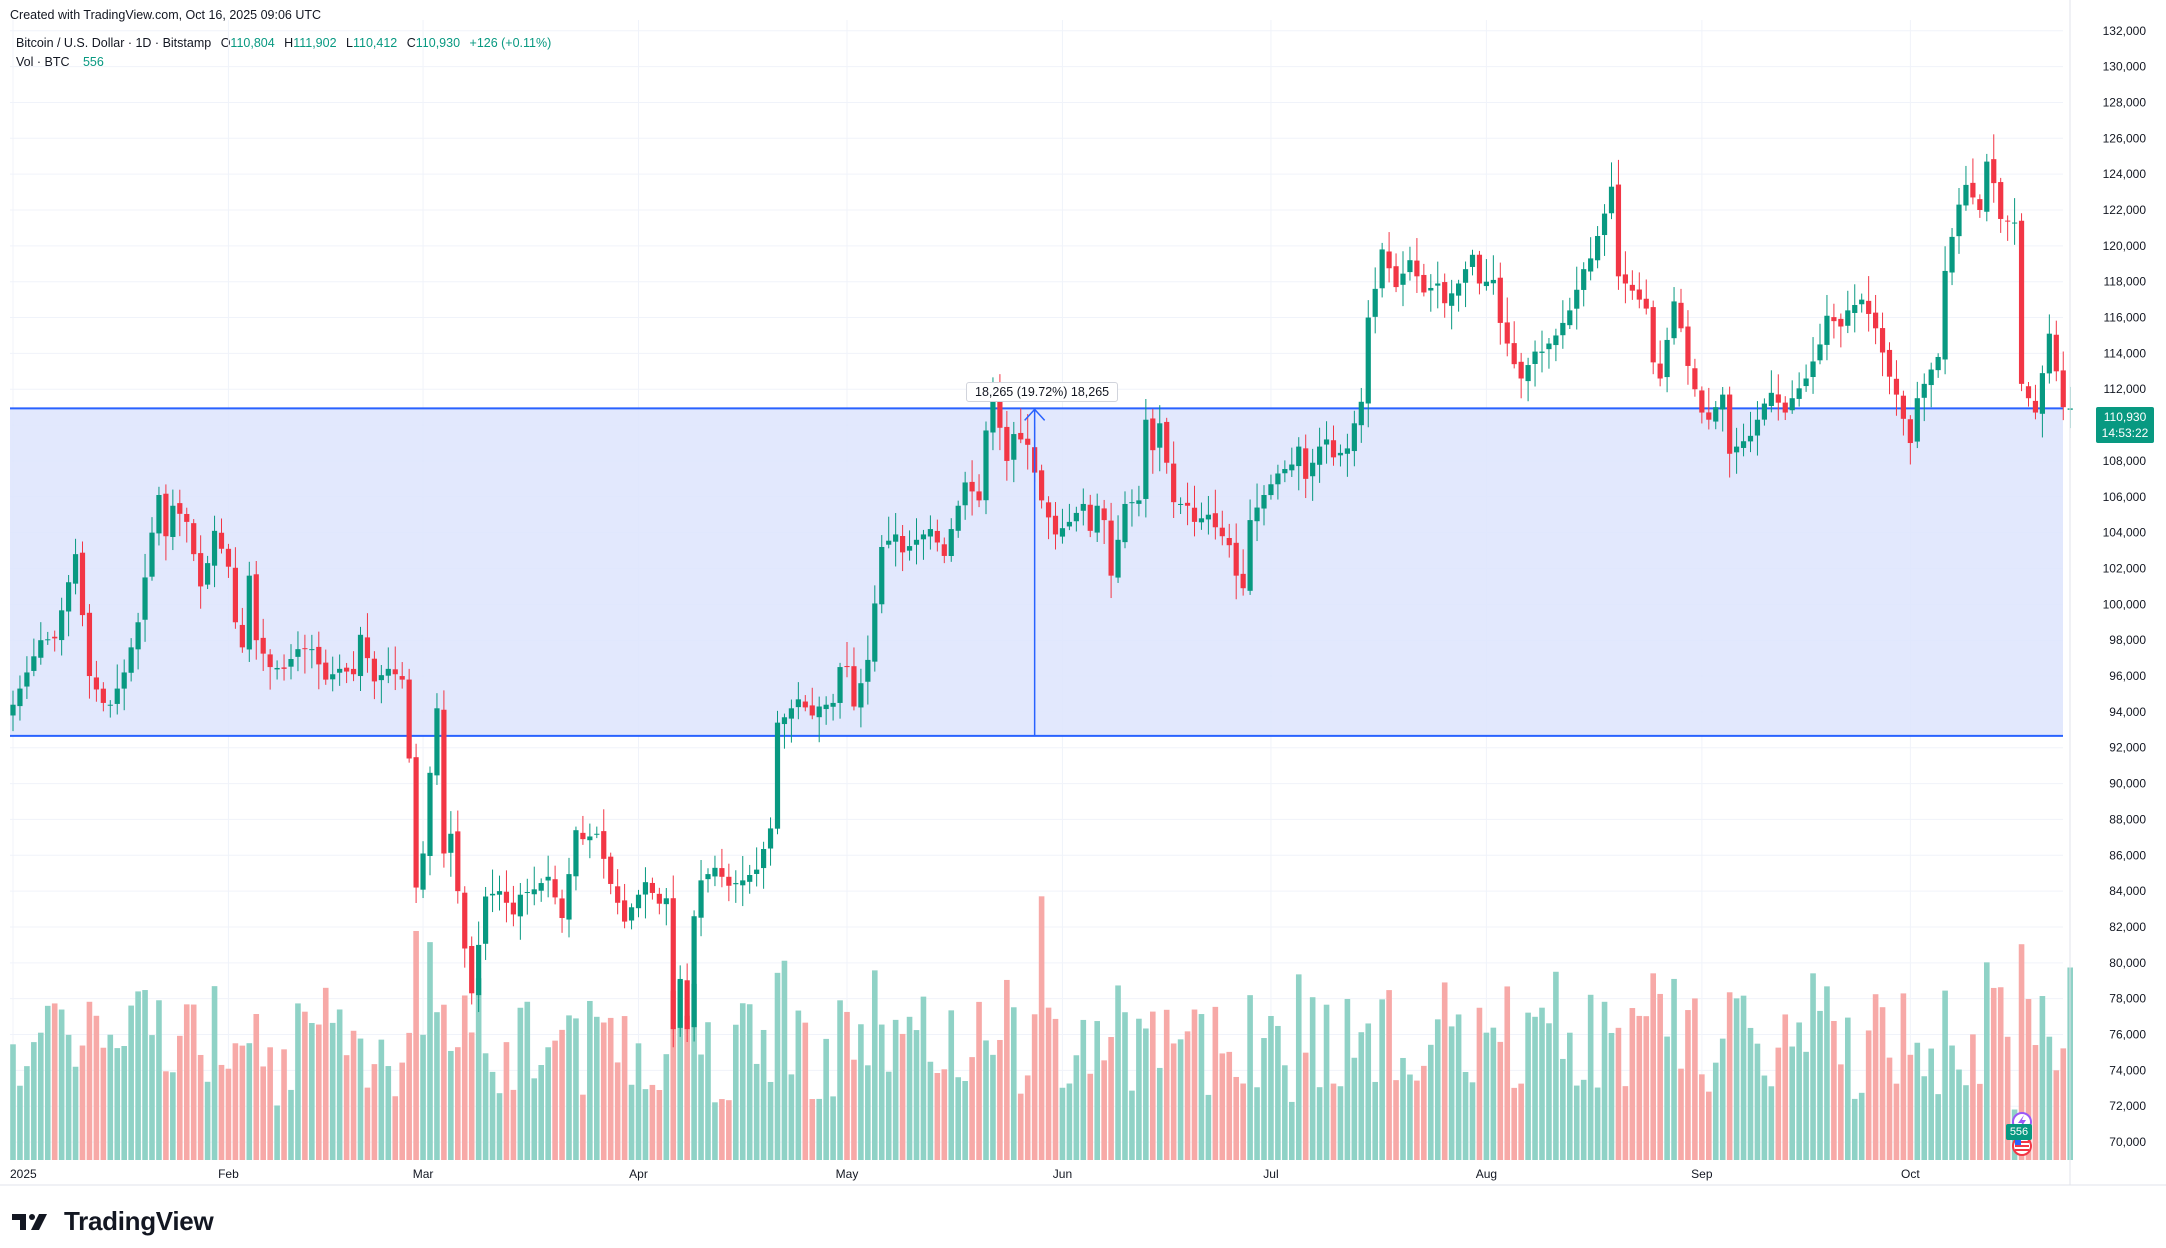 The height and width of the screenshot is (1248, 2166). I want to click on tradingview-brand: TradingView, so click(113, 1221).